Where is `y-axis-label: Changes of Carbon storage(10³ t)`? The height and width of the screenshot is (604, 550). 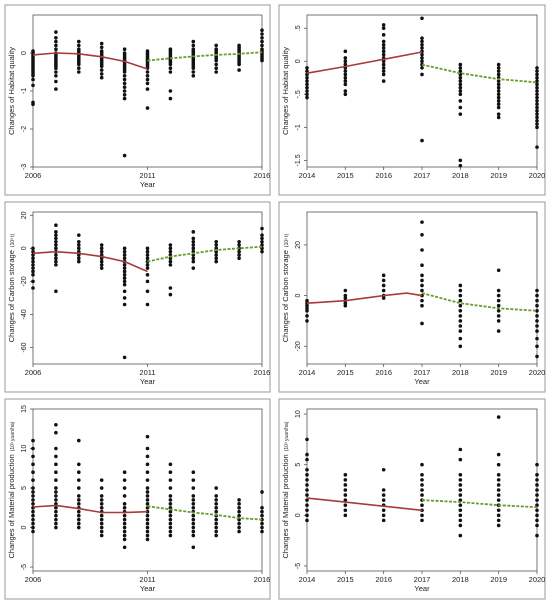 y-axis-label: Changes of Carbon storage(10³ t) is located at coordinates (11, 287).